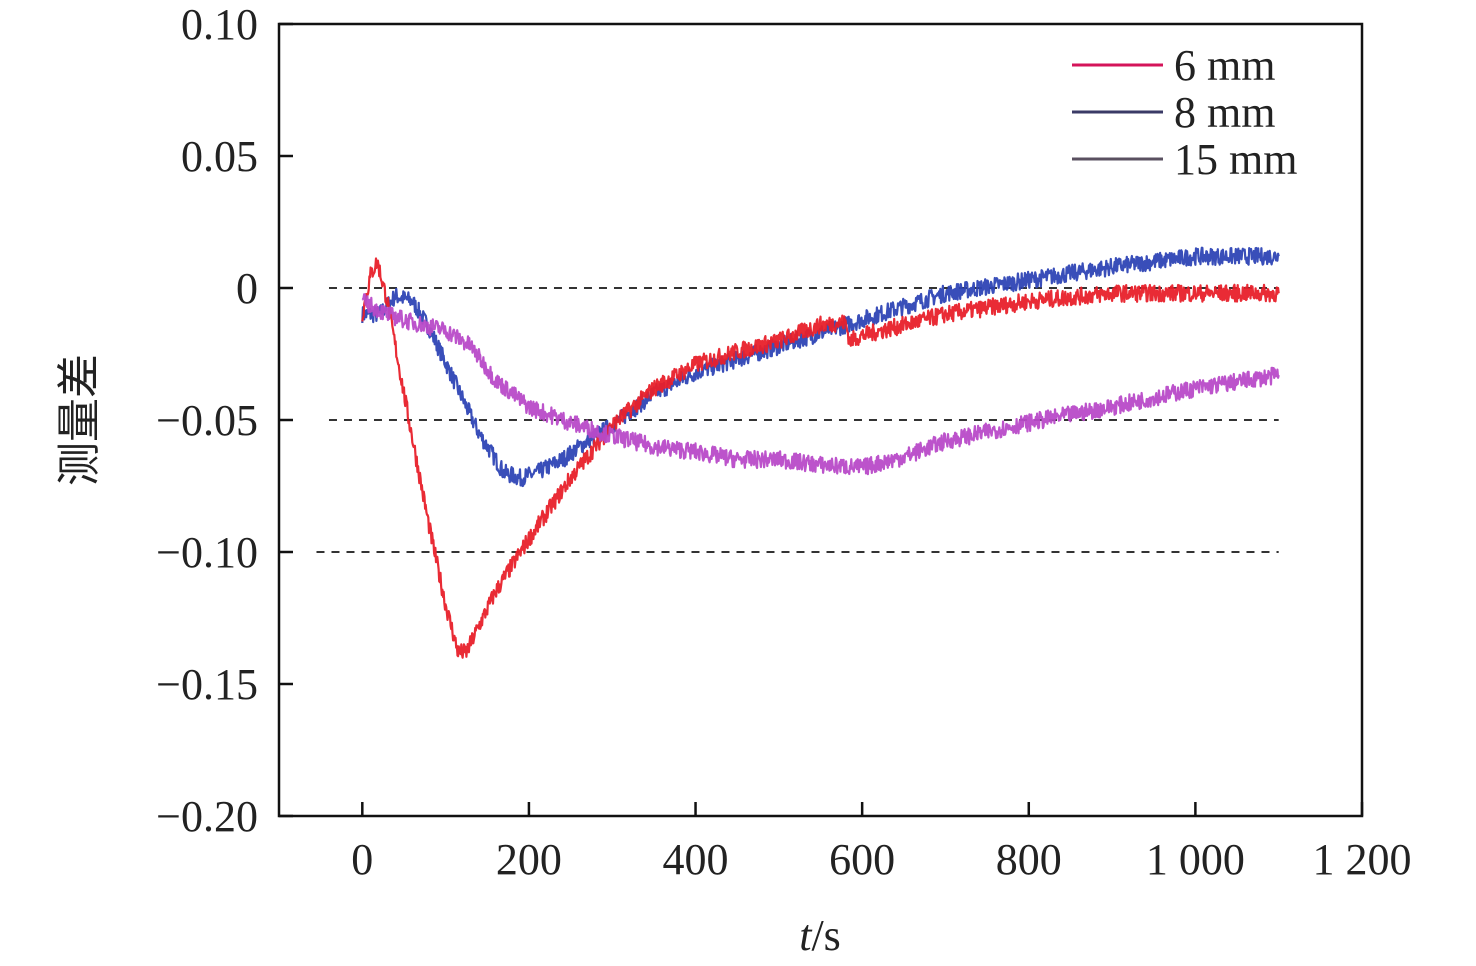  I want to click on y-tick-label: −0.20, so click(207, 816).